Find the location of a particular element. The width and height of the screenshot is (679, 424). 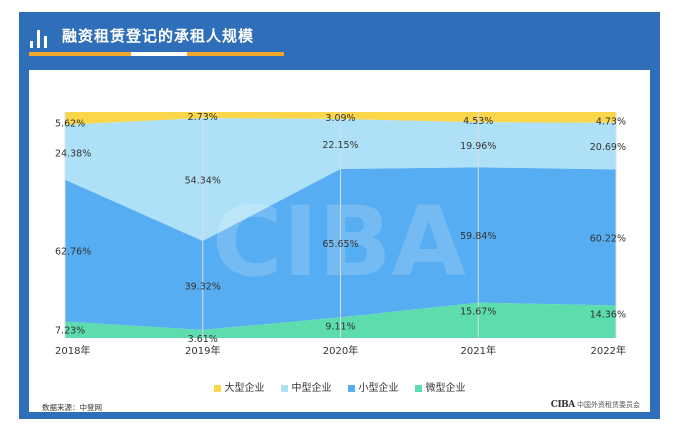

data-label: 2.73% is located at coordinates (203, 117).